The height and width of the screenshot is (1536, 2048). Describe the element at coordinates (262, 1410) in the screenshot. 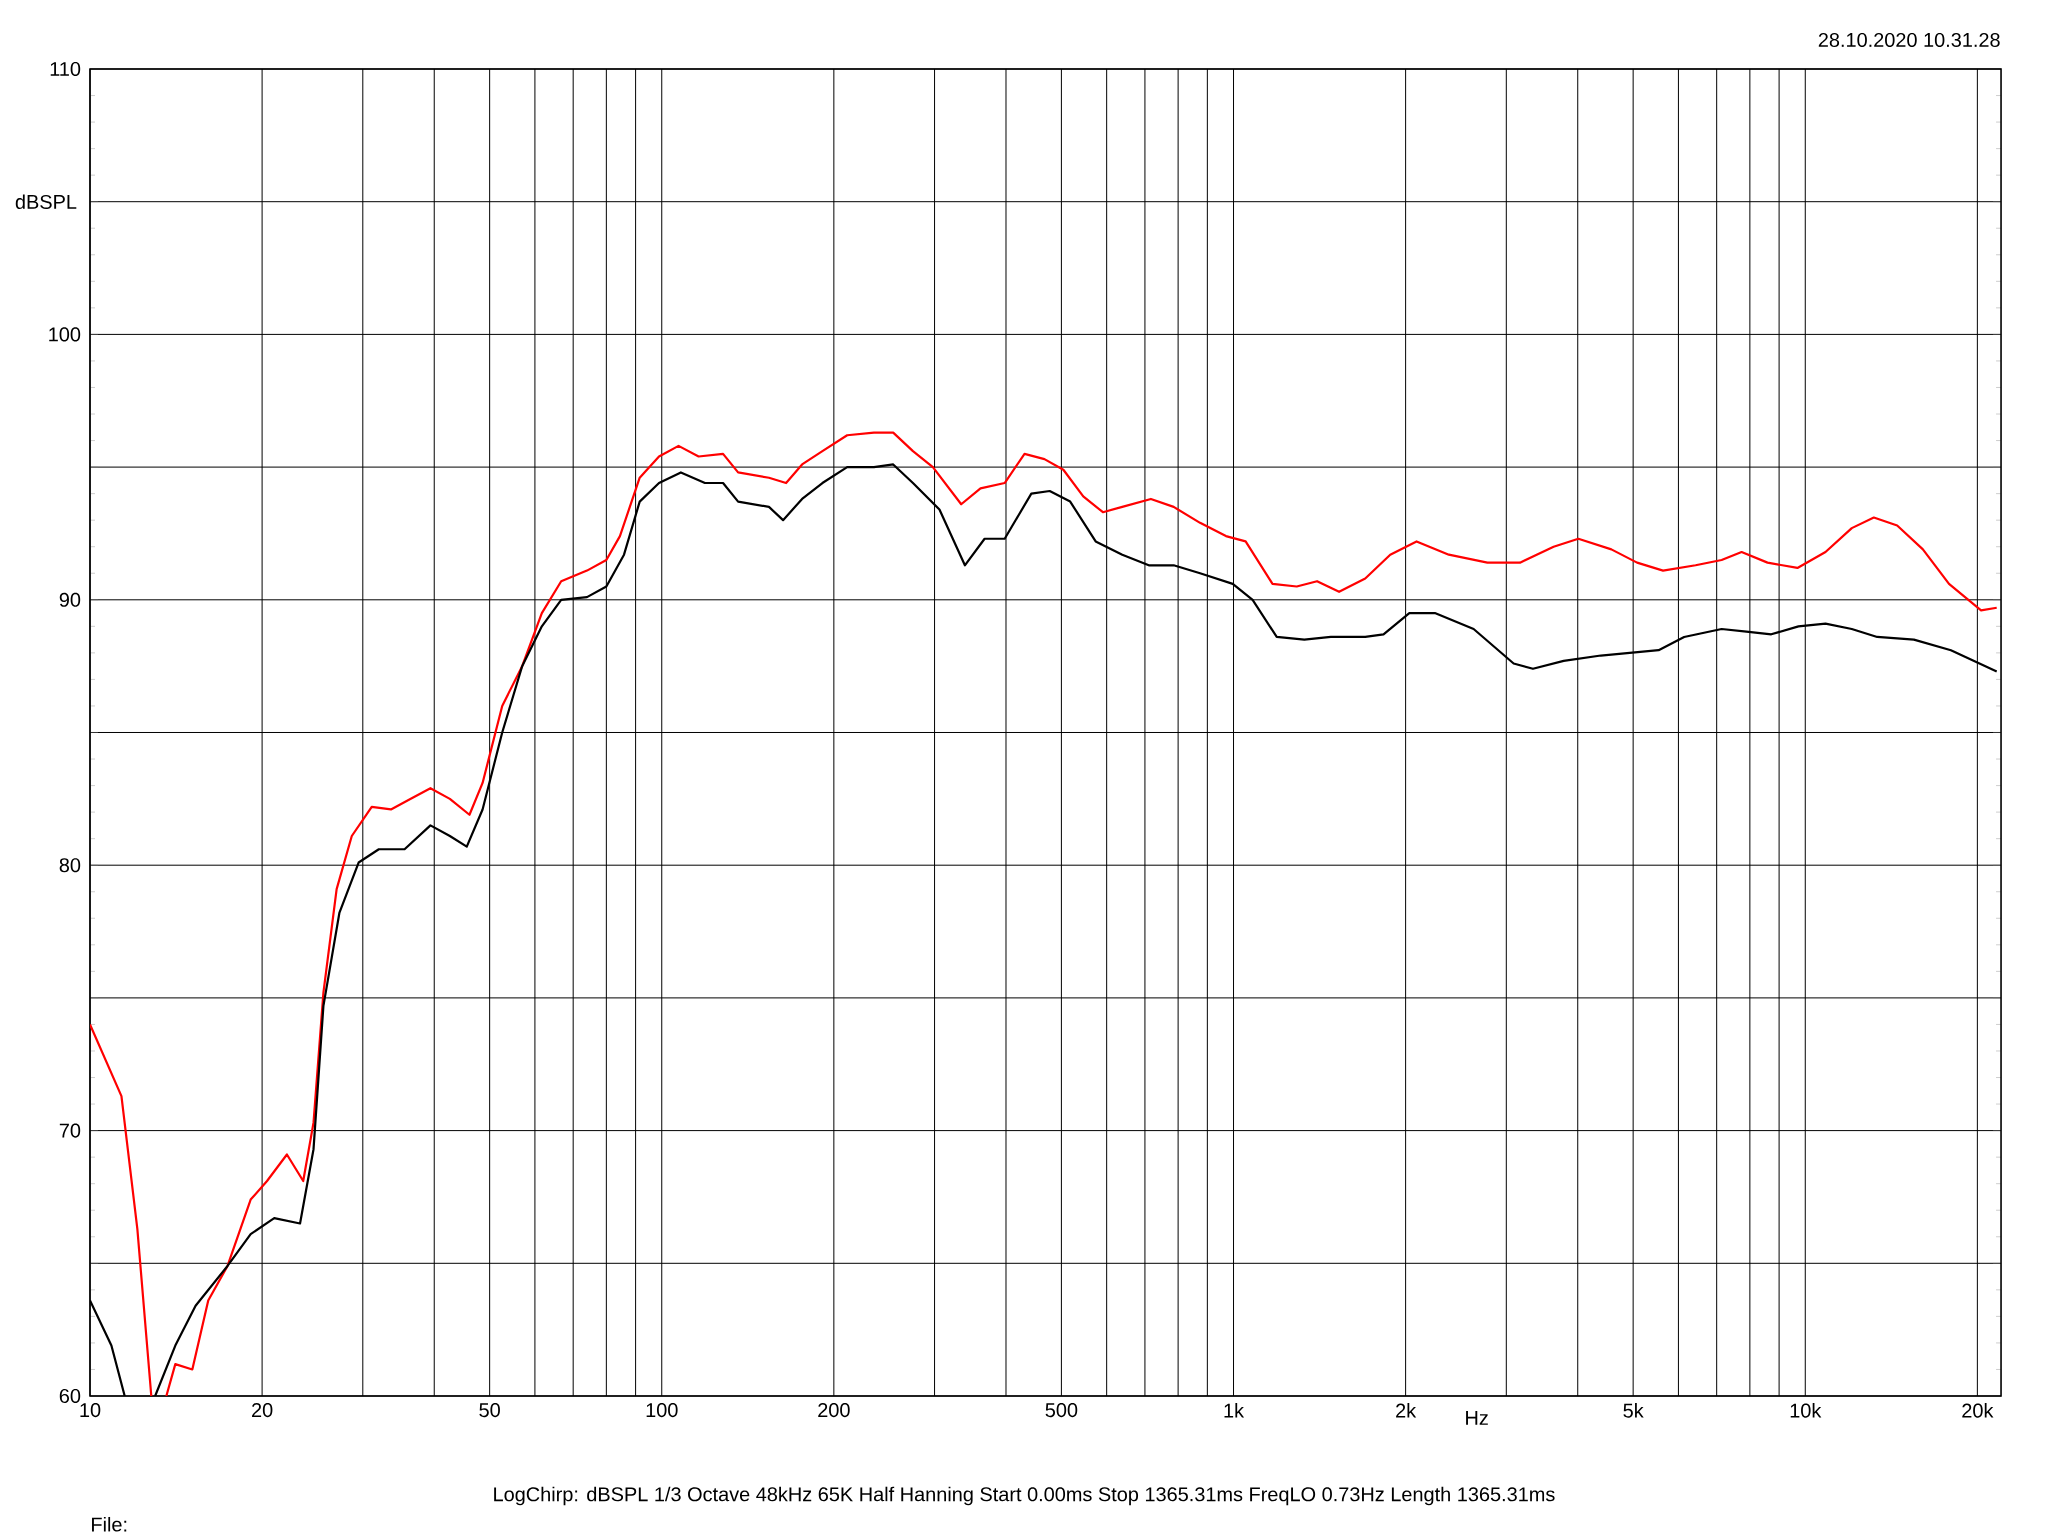

I see `x-tick-label: 20` at that location.